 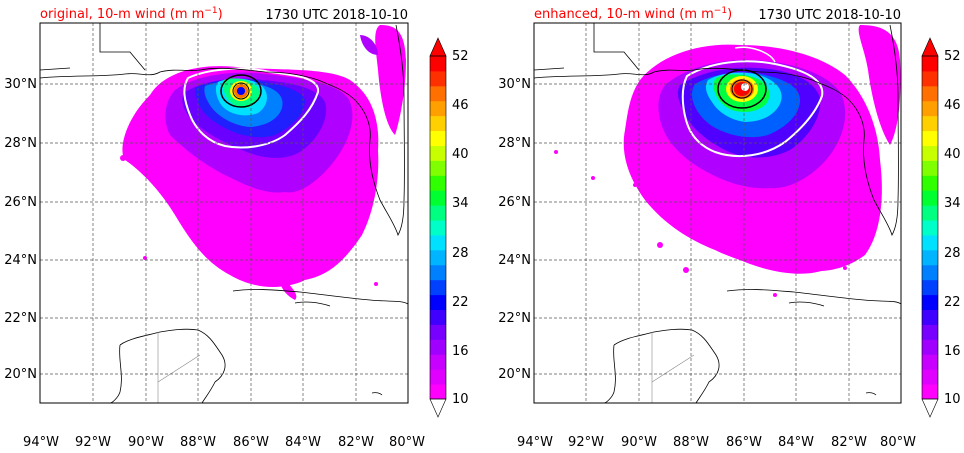 I want to click on lon-label: 90°W, so click(x=146, y=442).